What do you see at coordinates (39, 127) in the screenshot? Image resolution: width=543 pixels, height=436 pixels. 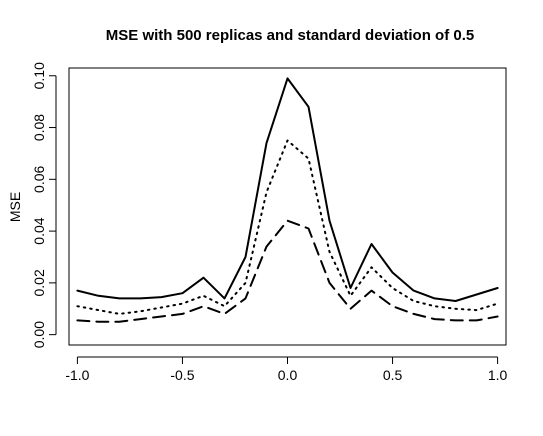 I see `y-tick-label: 0.08` at bounding box center [39, 127].